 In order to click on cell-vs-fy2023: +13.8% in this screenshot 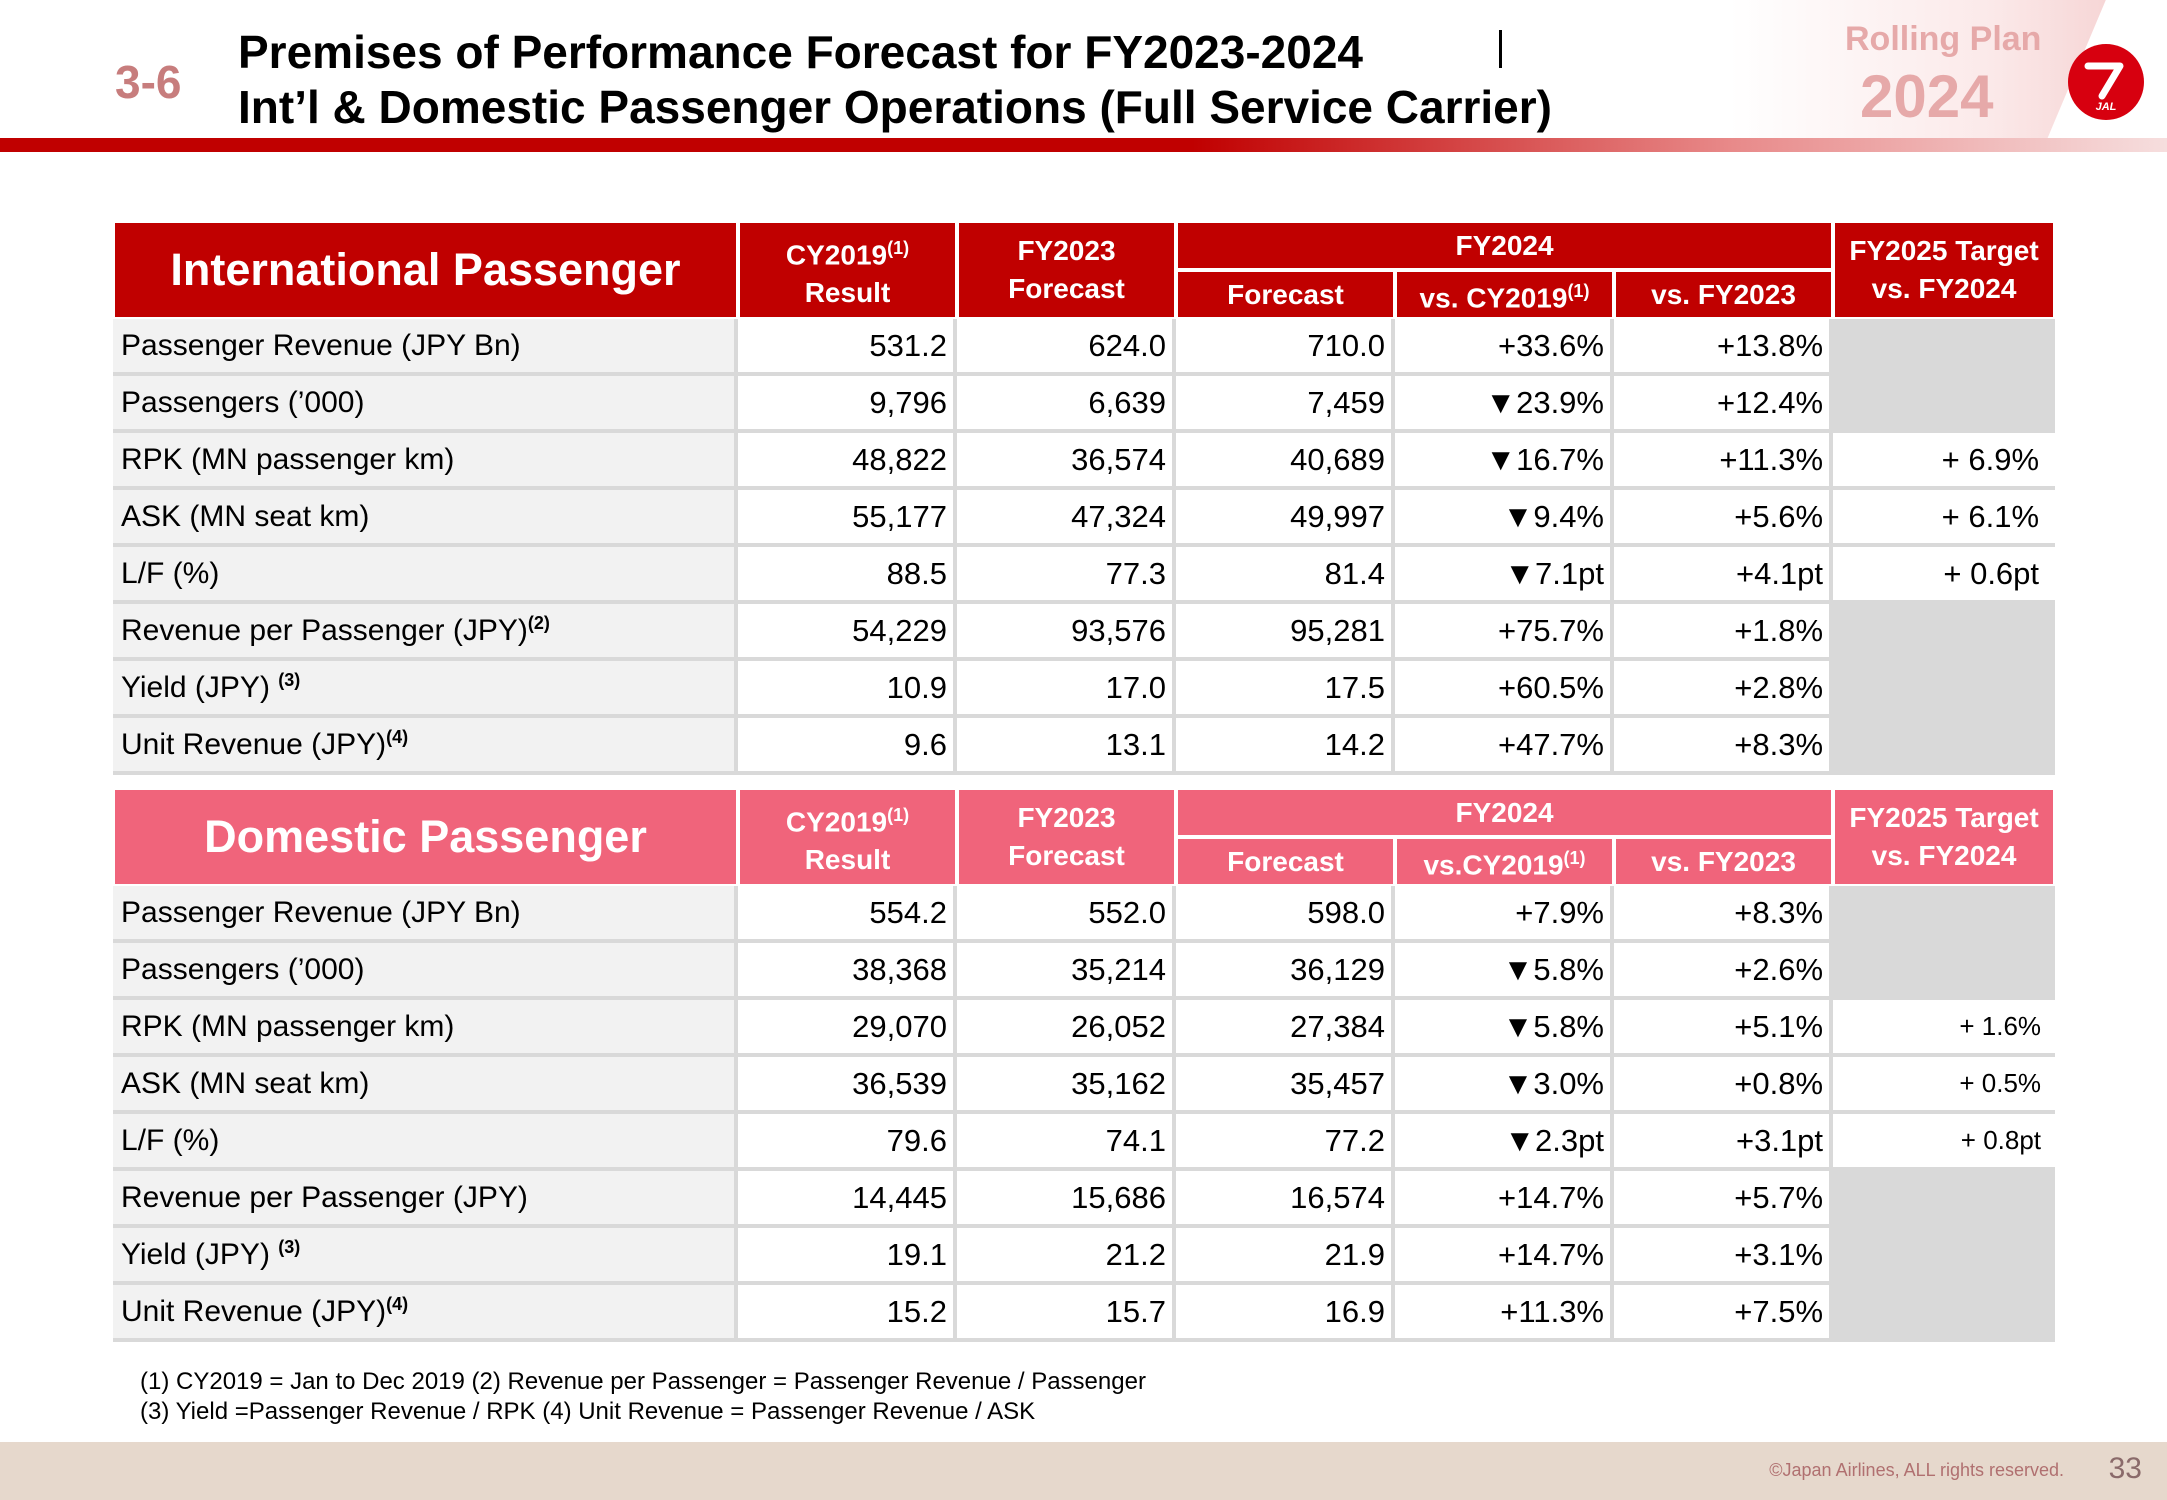, I will do `click(1724, 348)`.